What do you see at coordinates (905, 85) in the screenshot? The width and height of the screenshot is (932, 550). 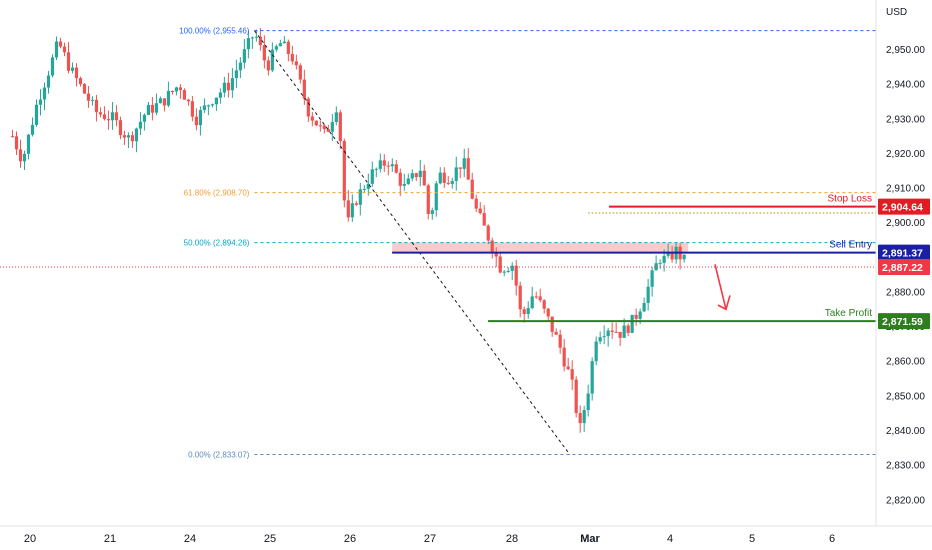 I see `y-tick-label: 2,940.00` at bounding box center [905, 85].